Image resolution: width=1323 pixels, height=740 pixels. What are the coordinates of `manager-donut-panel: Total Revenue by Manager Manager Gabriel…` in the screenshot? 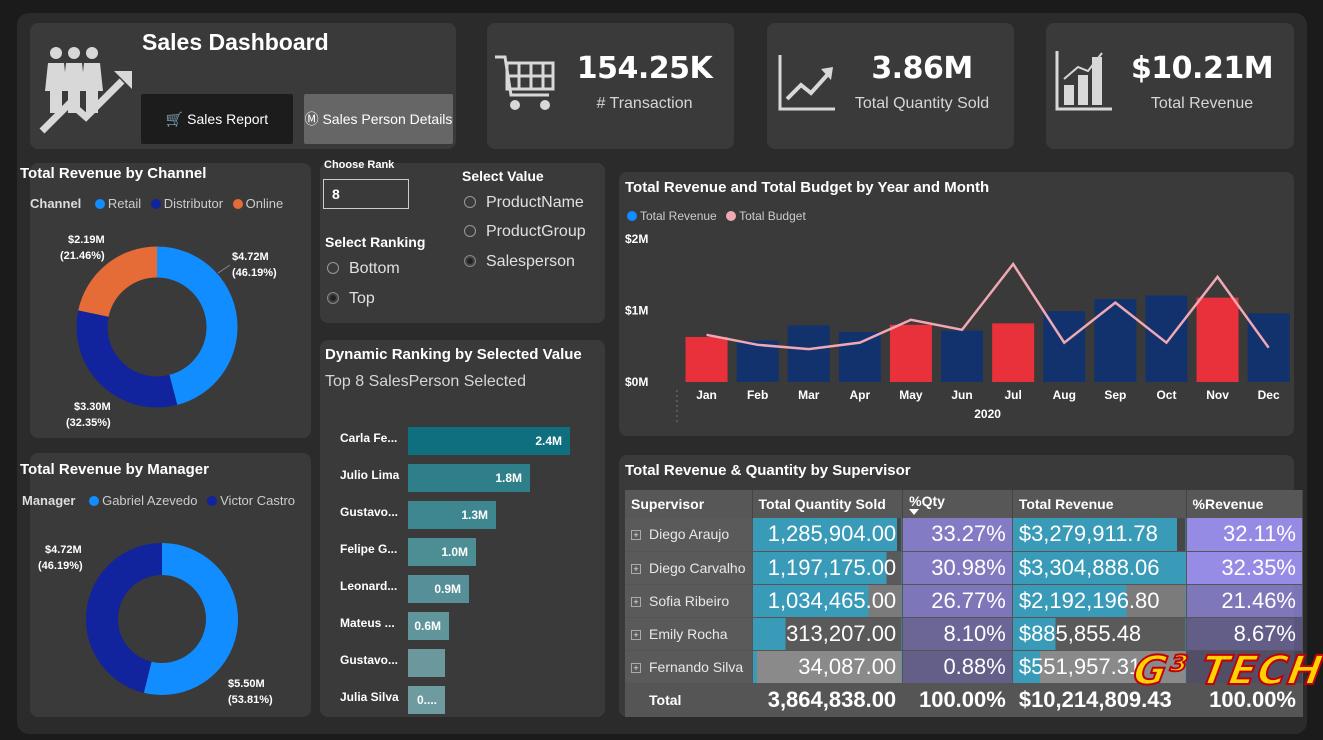 It's located at (165, 585).